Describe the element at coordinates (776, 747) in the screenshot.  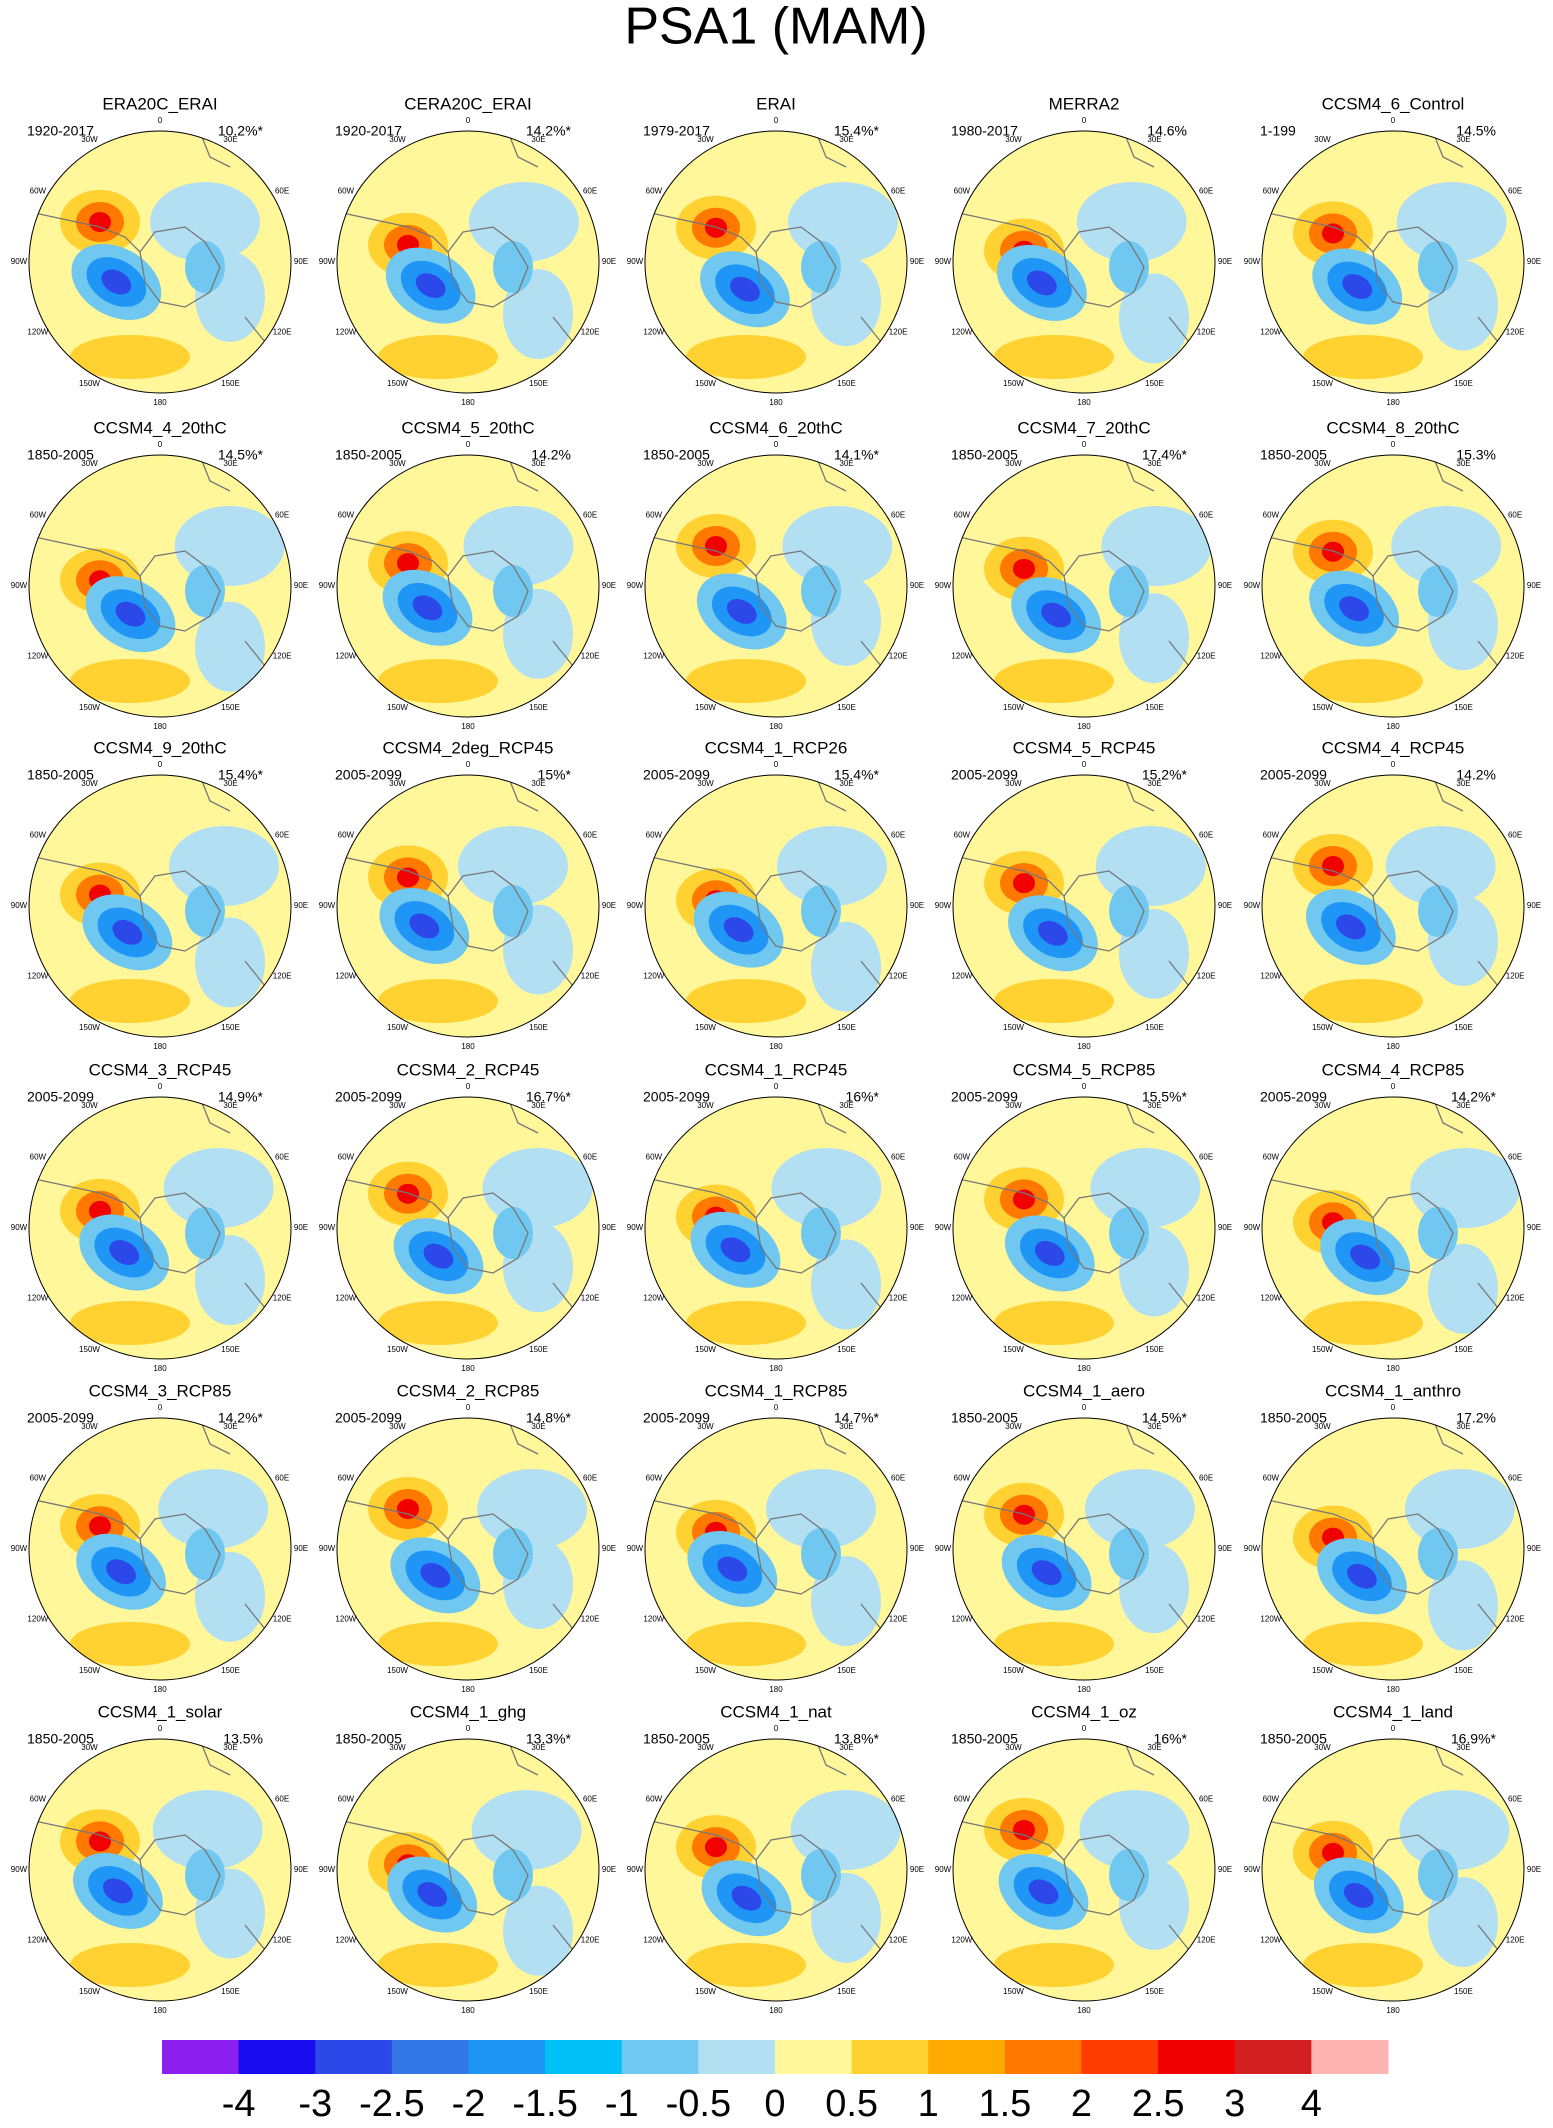
I see `panel-title: CCSM4_1_RCP26` at that location.